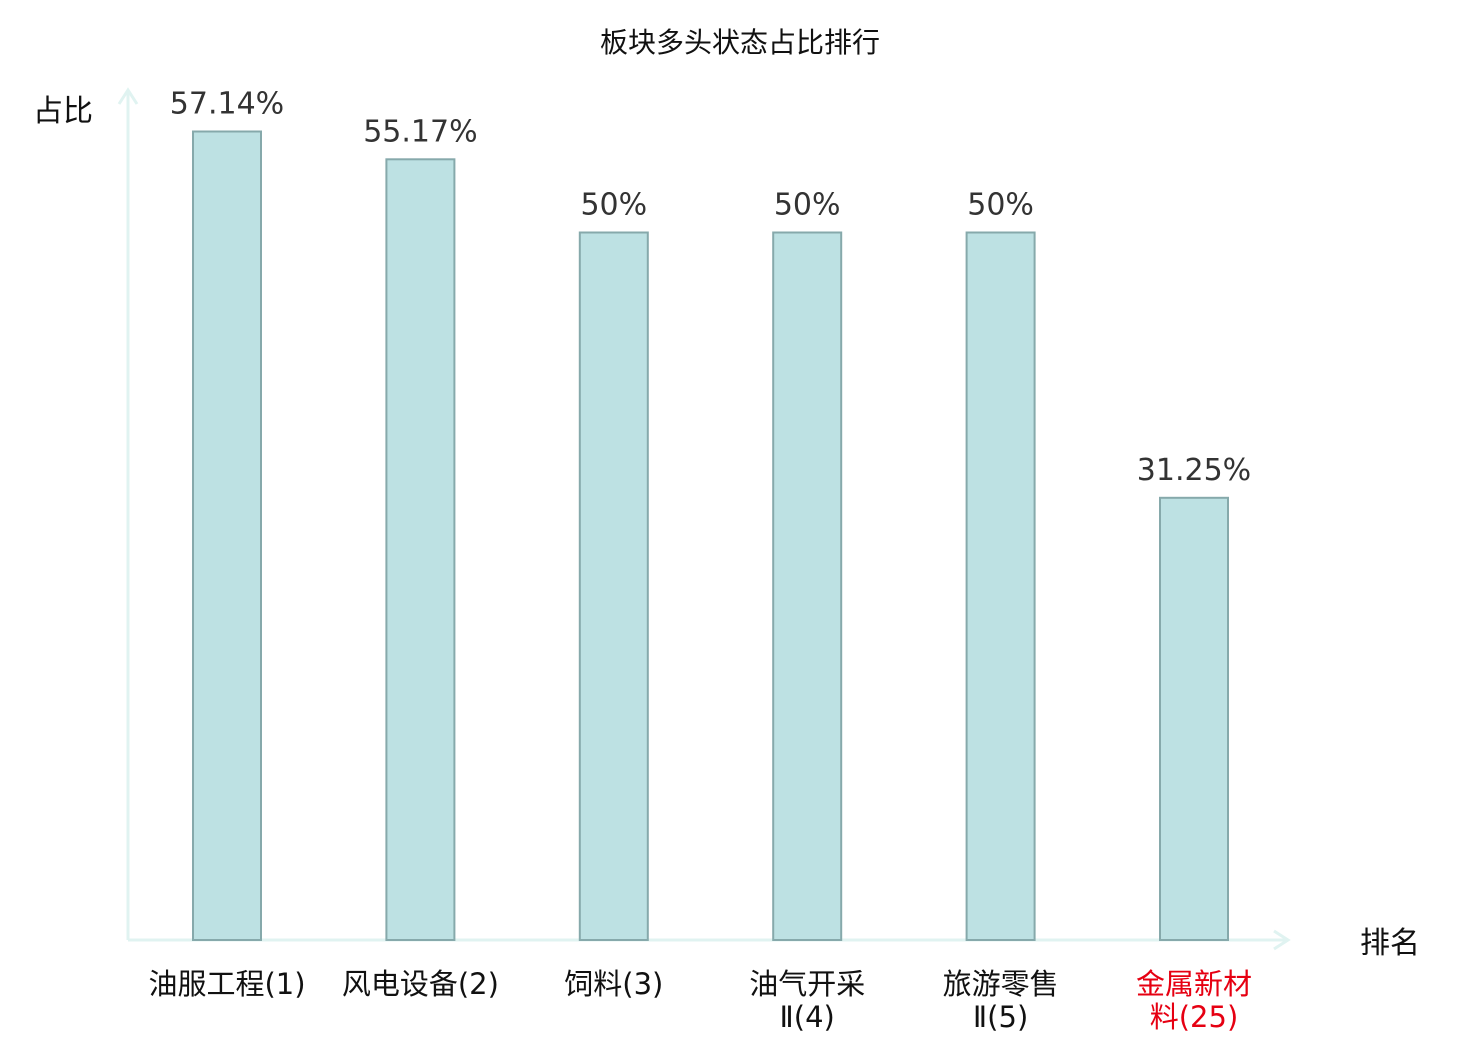 The image size is (1480, 1040). Describe the element at coordinates (420, 984) in the screenshot. I see `category-label-2: 风电设备(2)` at that location.